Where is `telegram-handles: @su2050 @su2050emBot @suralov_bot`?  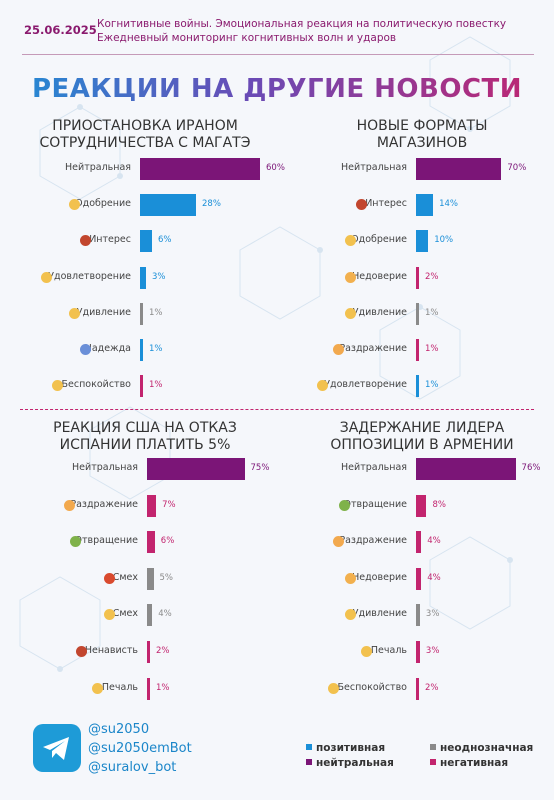
telegram-handles: @su2050 @su2050emBot @suralov_bot is located at coordinates (140, 748).